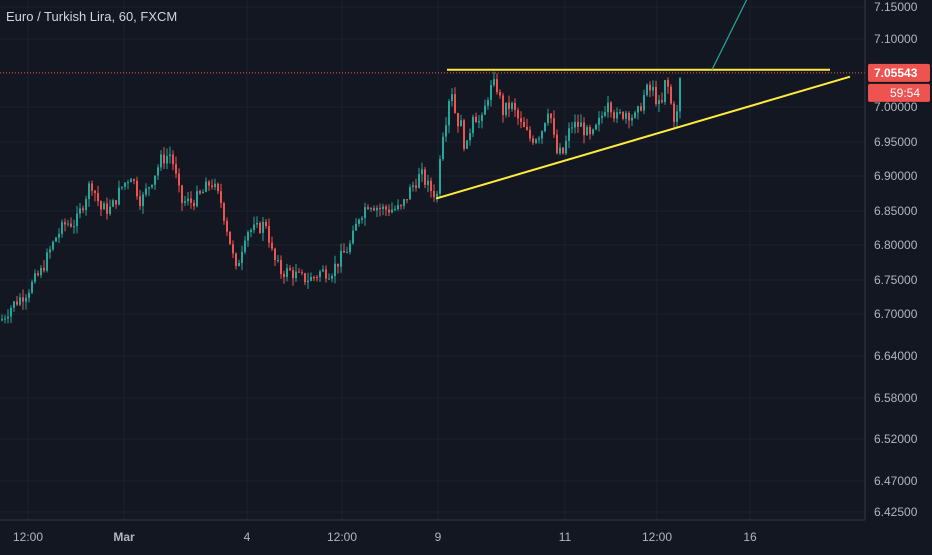 This screenshot has width=932, height=555. Describe the element at coordinates (896, 356) in the screenshot. I see `price-tick-label: 6.64000` at that location.